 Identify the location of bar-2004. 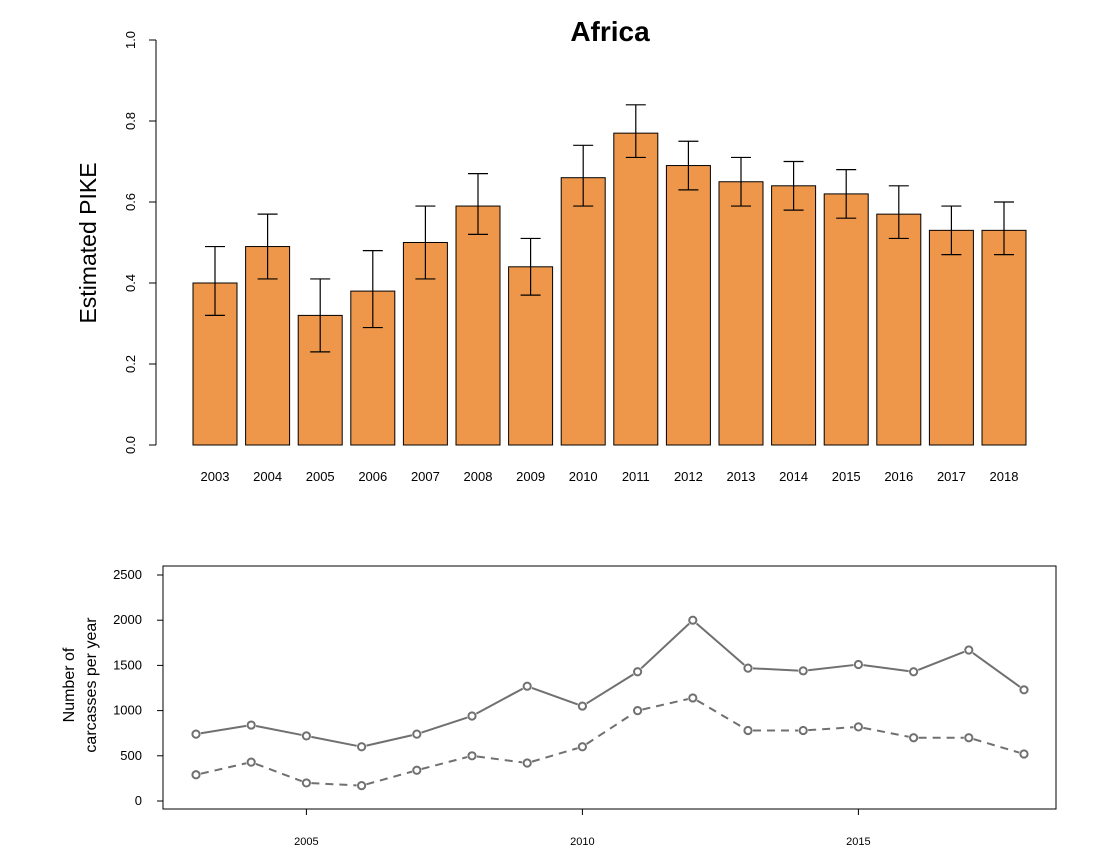
(268, 346).